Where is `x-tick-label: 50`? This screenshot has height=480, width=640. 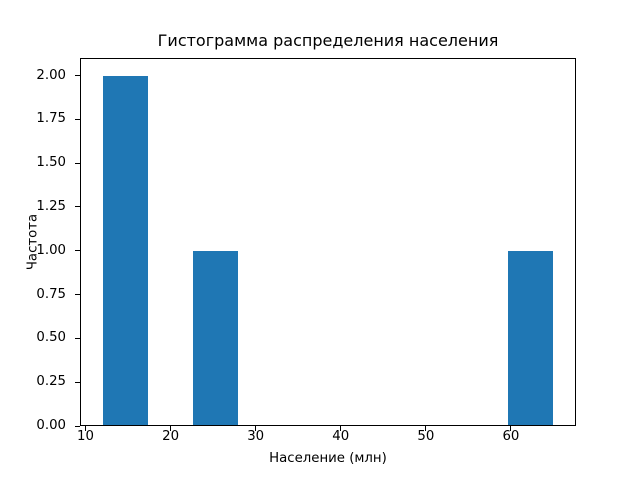 x-tick-label: 50 is located at coordinates (426, 436).